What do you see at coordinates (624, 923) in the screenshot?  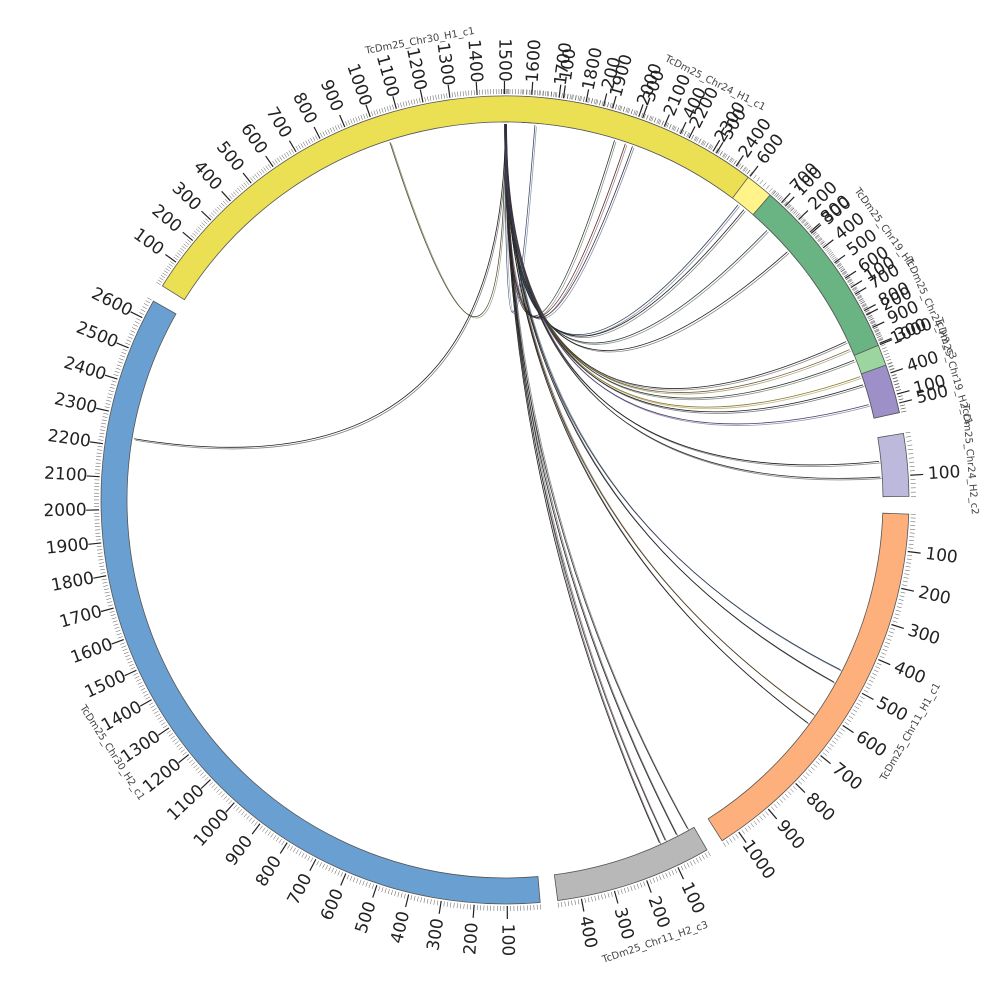 I see `tick-label: 300` at bounding box center [624, 923].